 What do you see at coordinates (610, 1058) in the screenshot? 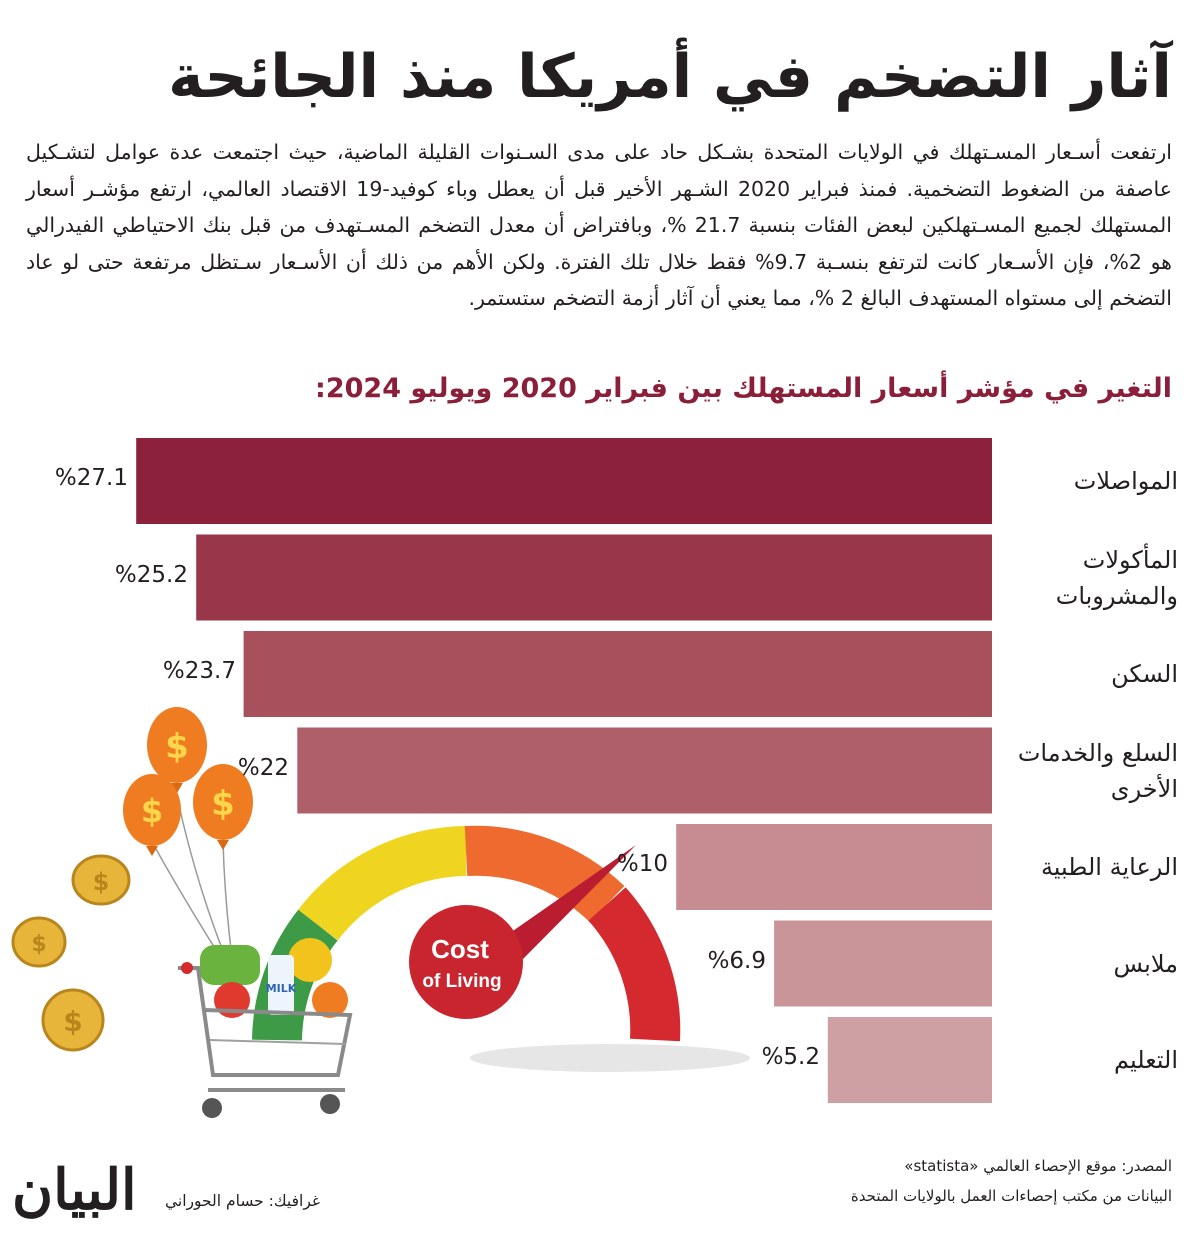
I see `gauge-shadow` at bounding box center [610, 1058].